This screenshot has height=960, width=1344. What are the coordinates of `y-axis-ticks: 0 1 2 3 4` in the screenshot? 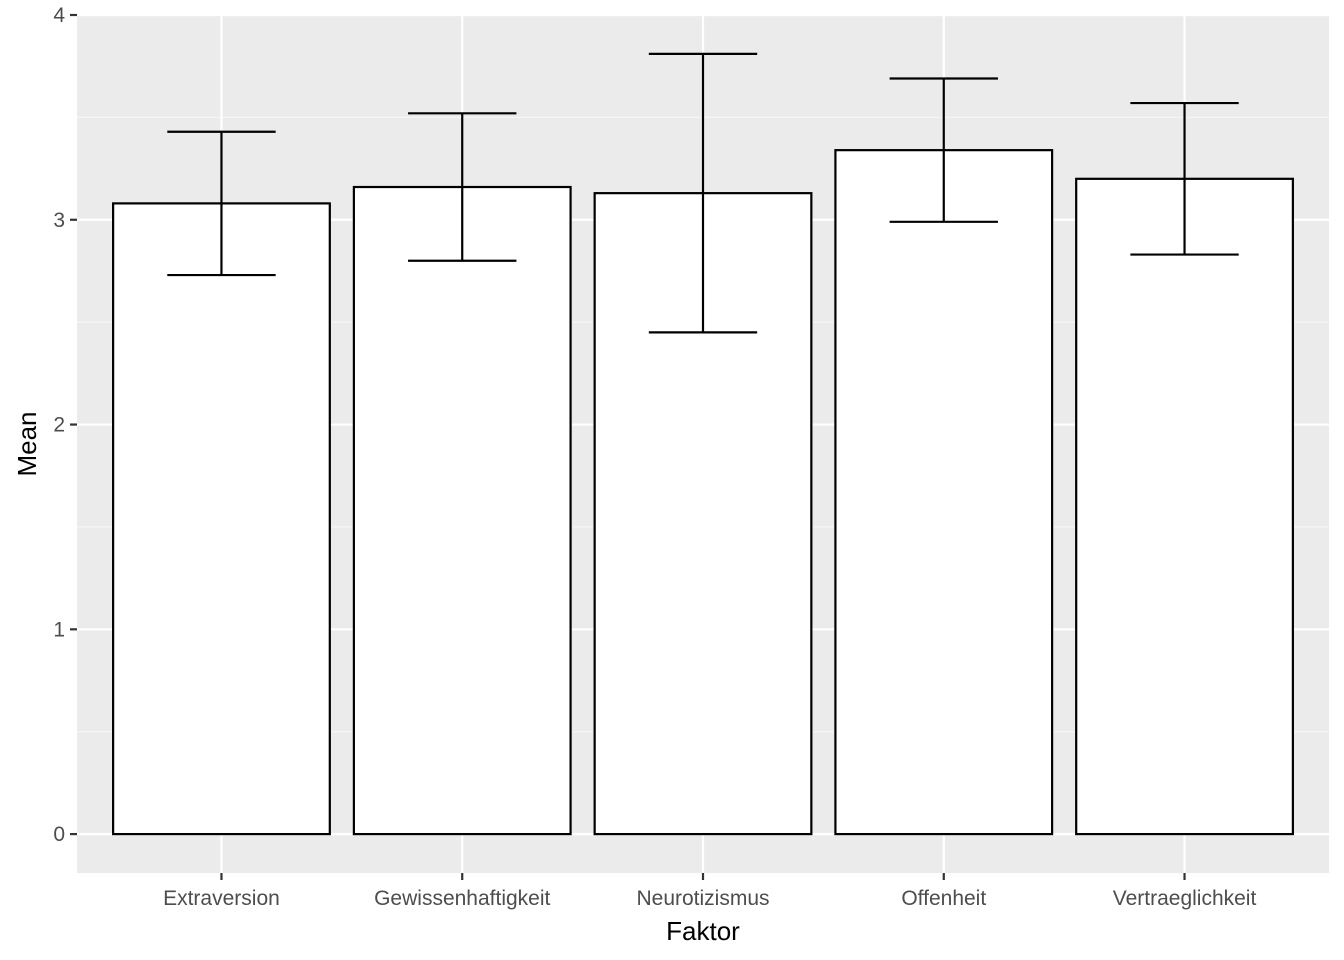 It's located at (65, 425).